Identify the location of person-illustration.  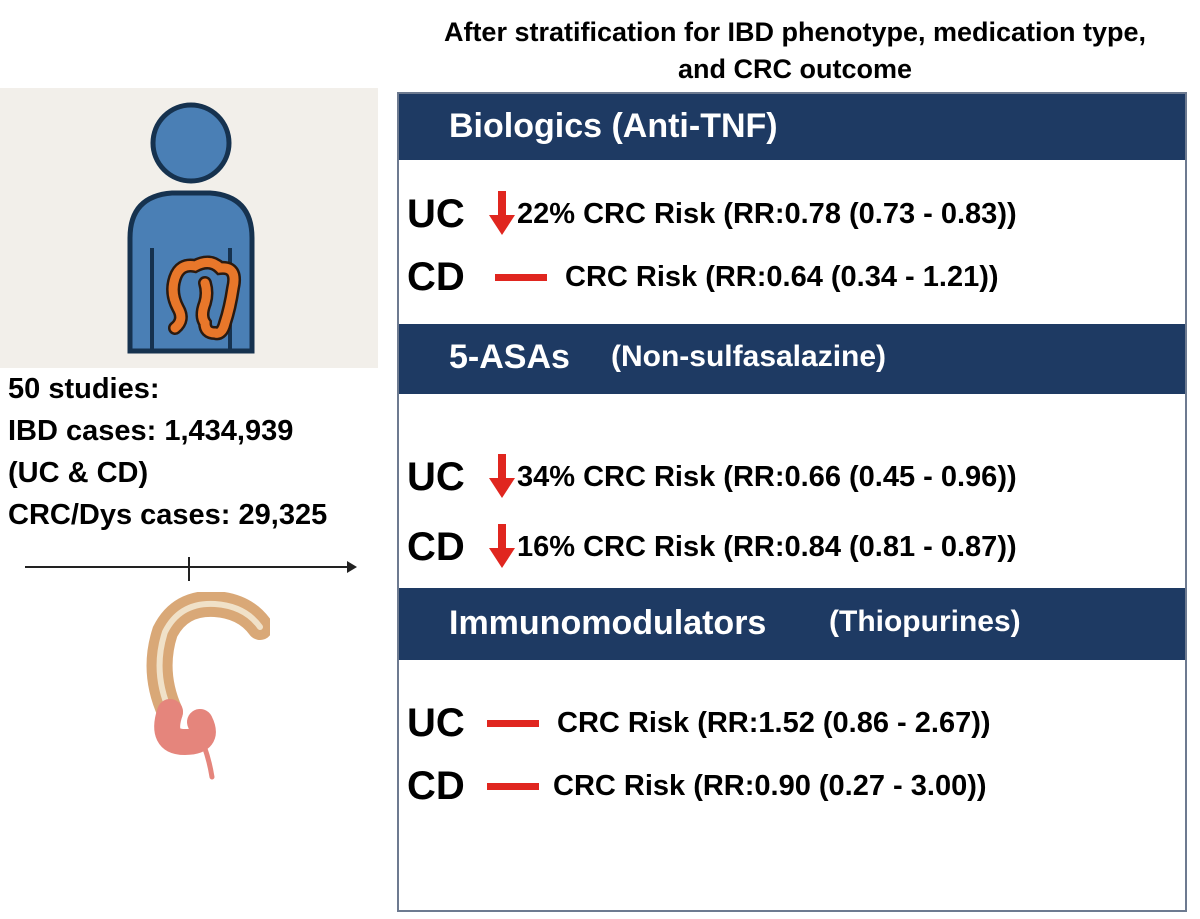
(189, 228).